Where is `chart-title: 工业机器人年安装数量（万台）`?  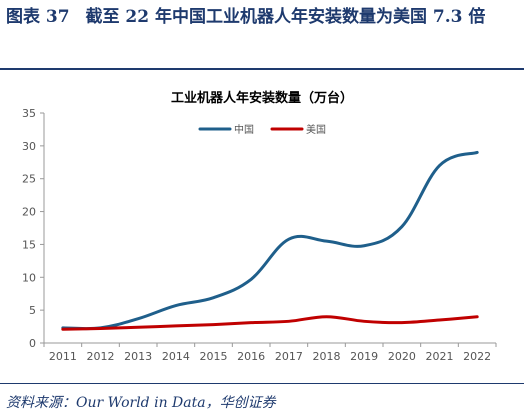
chart-title: 工业机器人年安装数量（万台） is located at coordinates (262, 98).